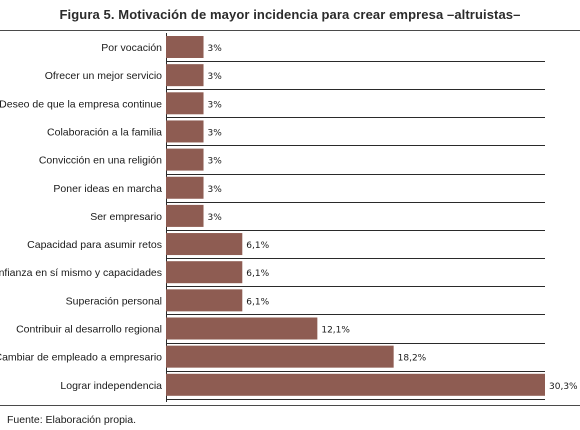 This screenshot has width=580, height=430. Describe the element at coordinates (114, 301) in the screenshot. I see `category-label: Superación personal` at that location.